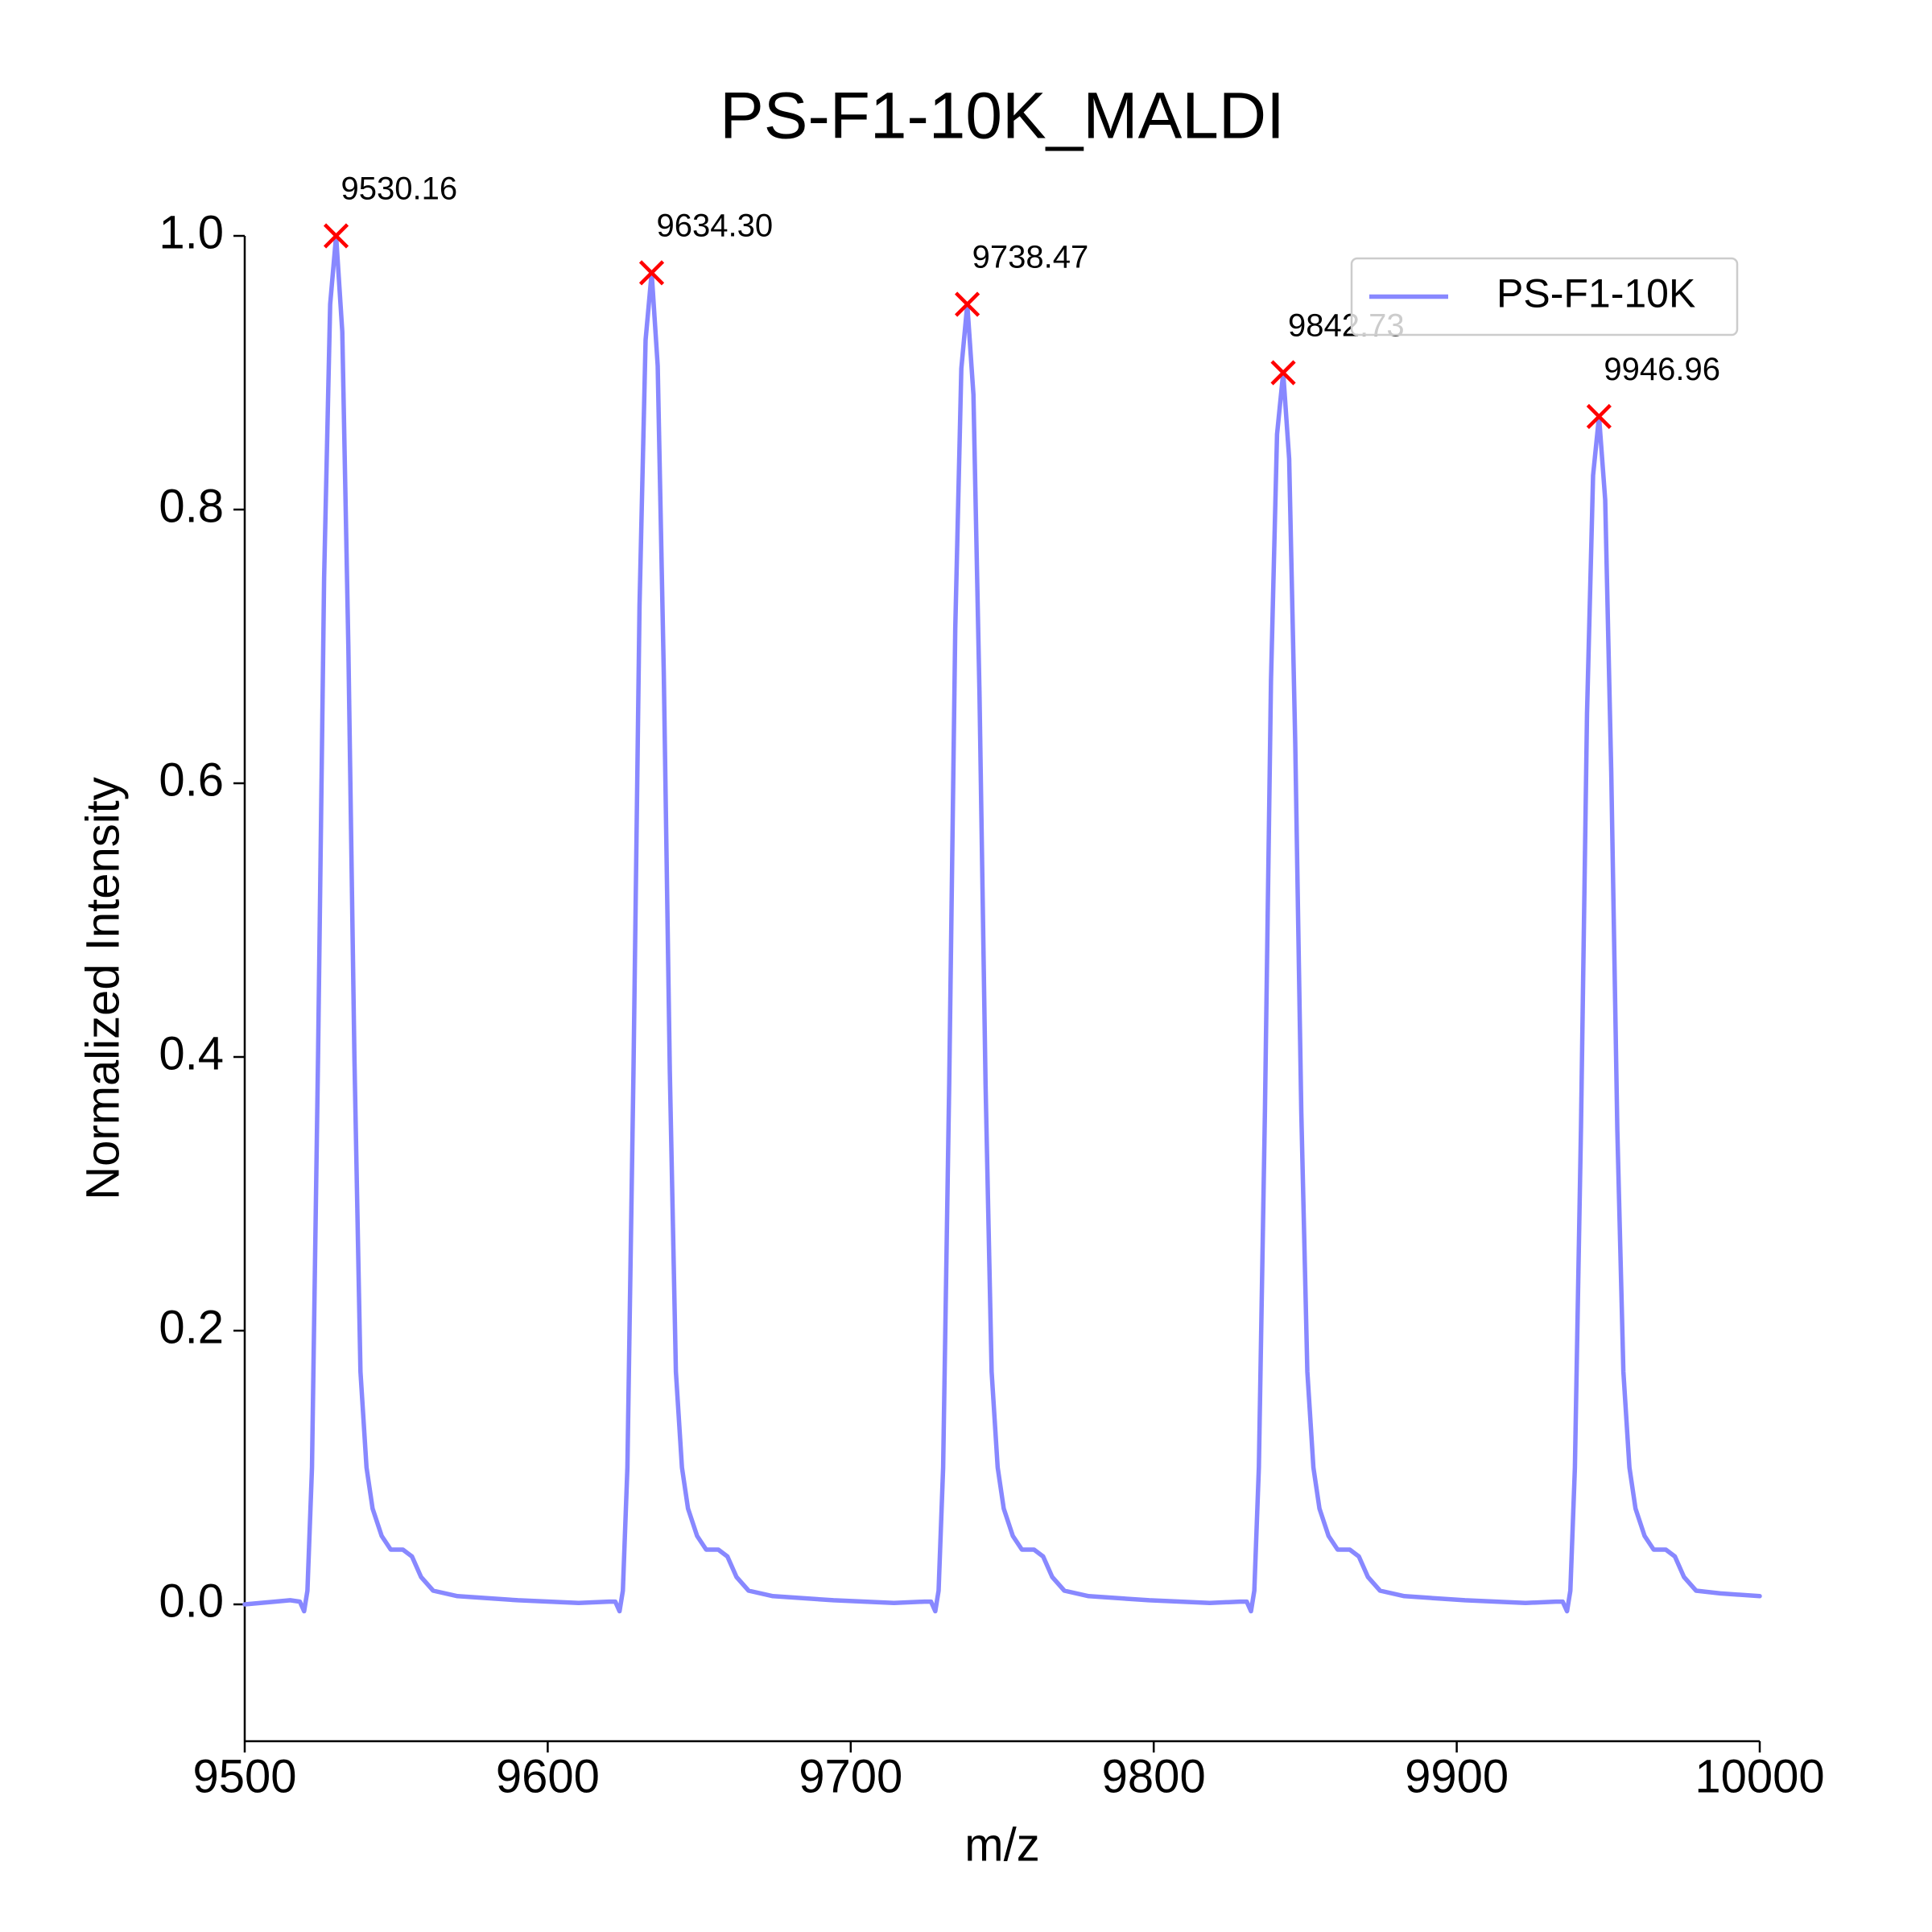 The width and height of the screenshot is (1932, 1932). What do you see at coordinates (1595, 293) in the screenshot?
I see `legend-label: PS-F1-10K` at bounding box center [1595, 293].